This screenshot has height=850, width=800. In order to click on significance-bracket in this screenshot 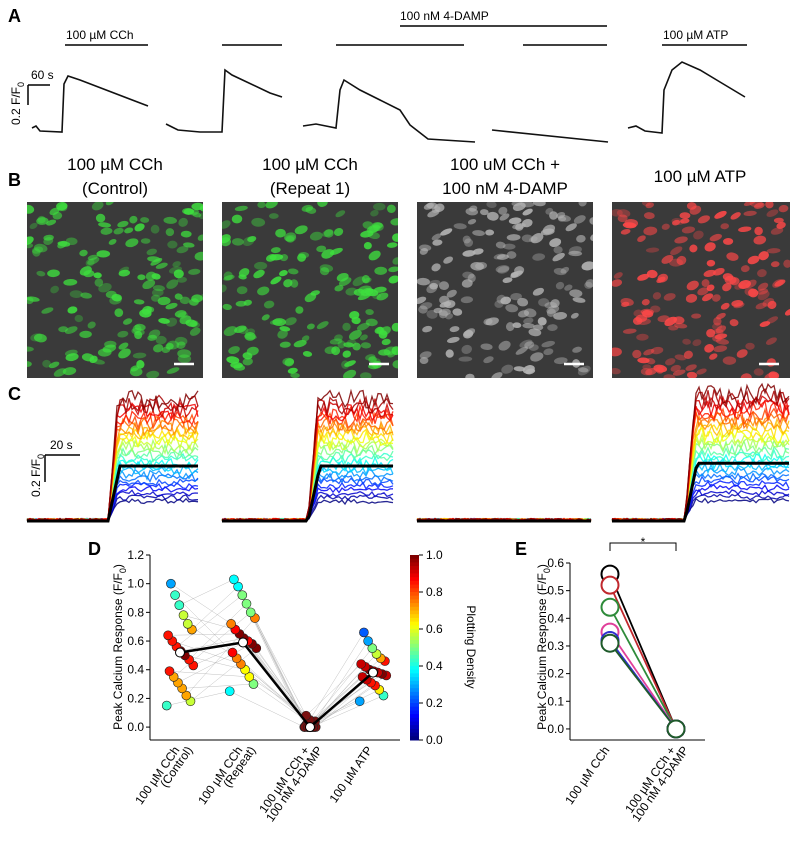, I will do `click(643, 546)`.